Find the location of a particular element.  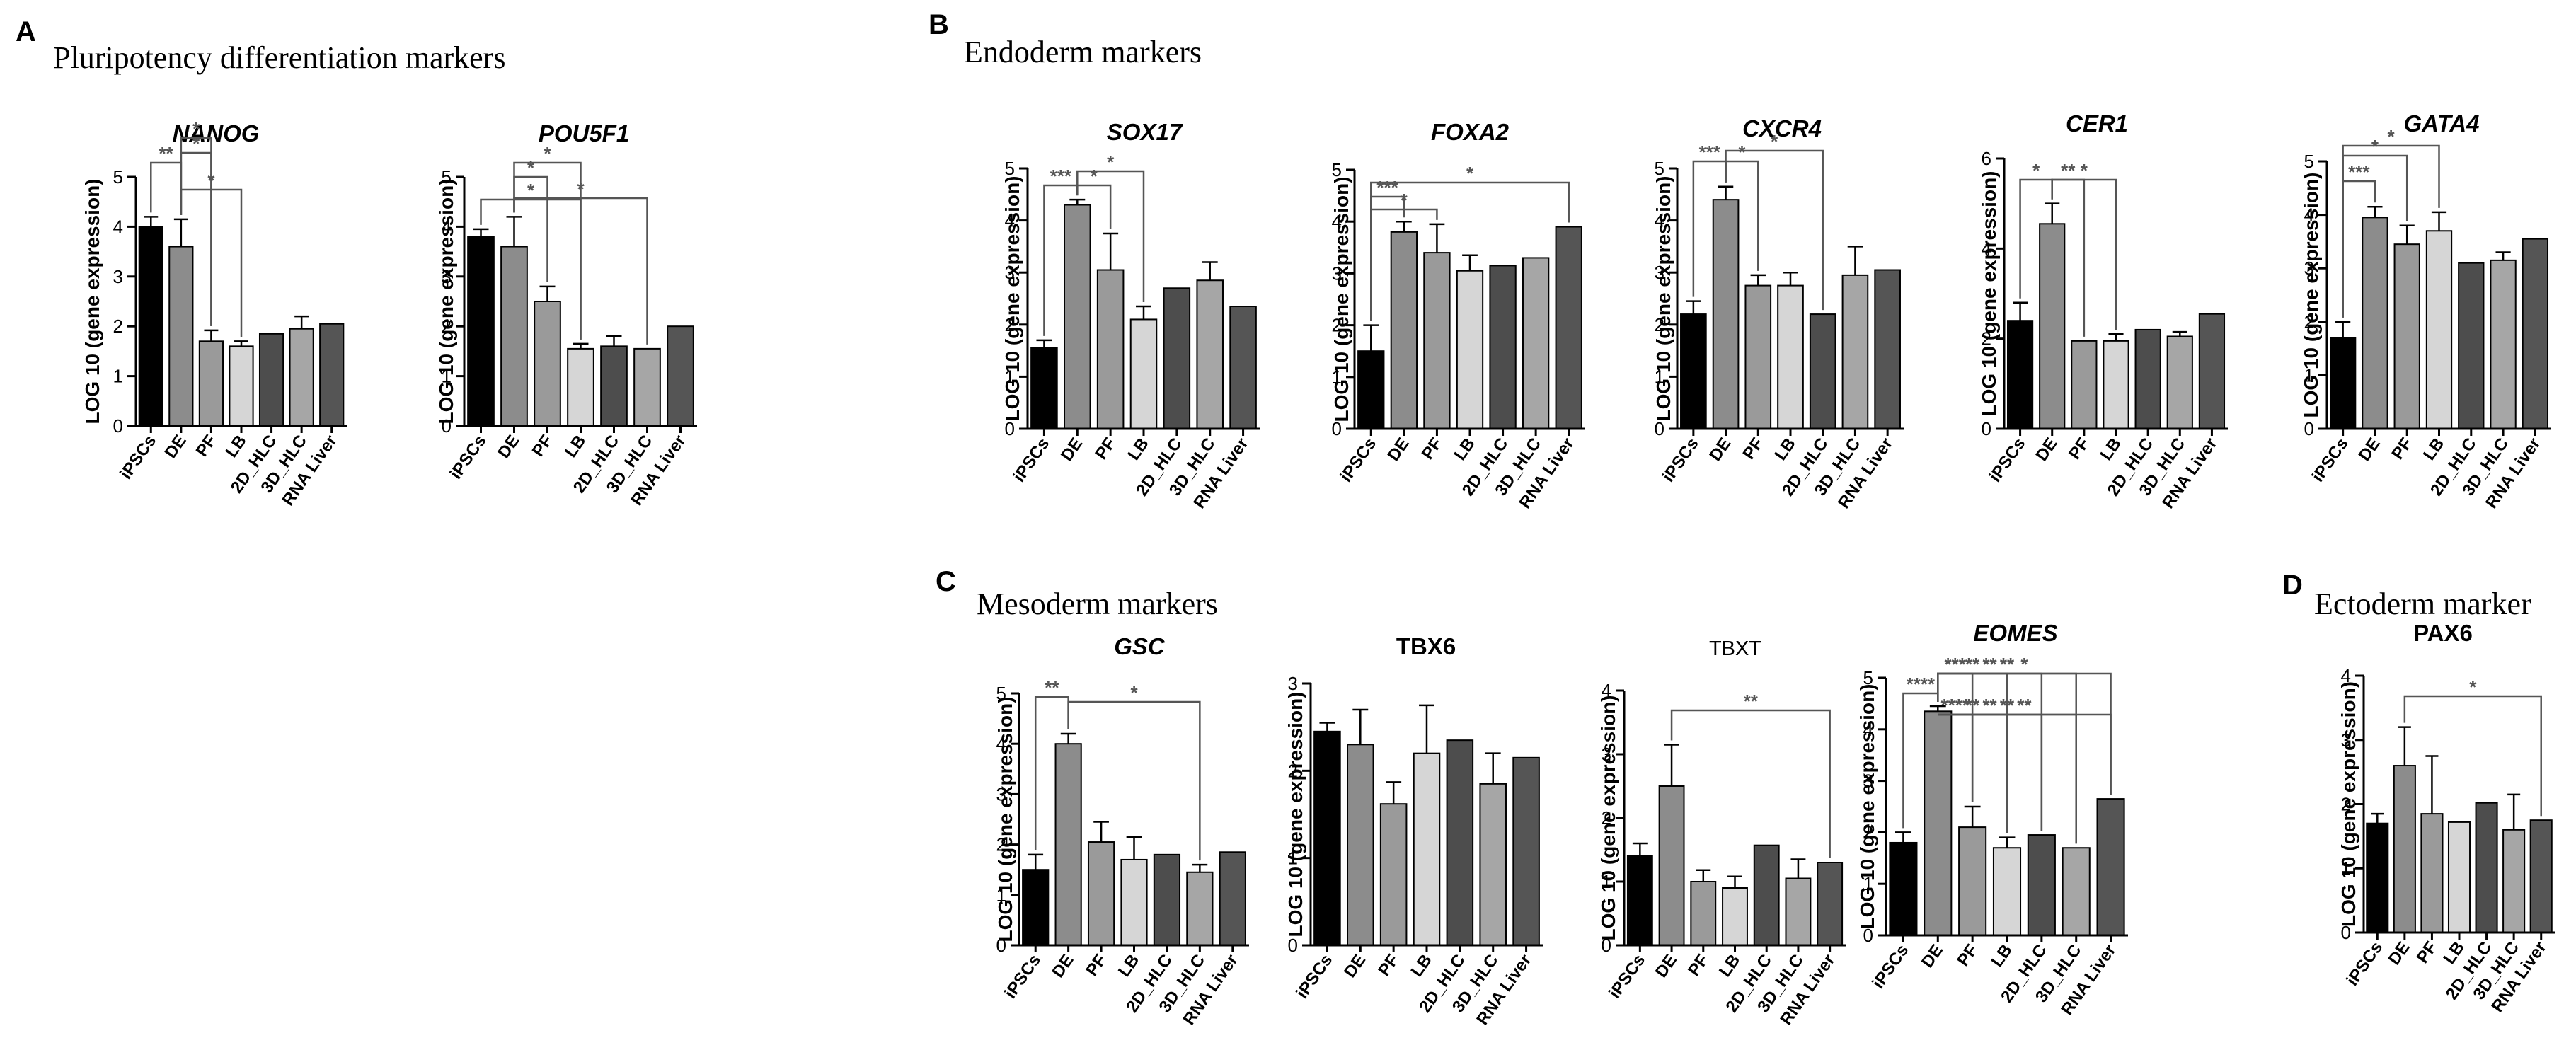

chart-title-pax6: PAX6 is located at coordinates (2443, 633).